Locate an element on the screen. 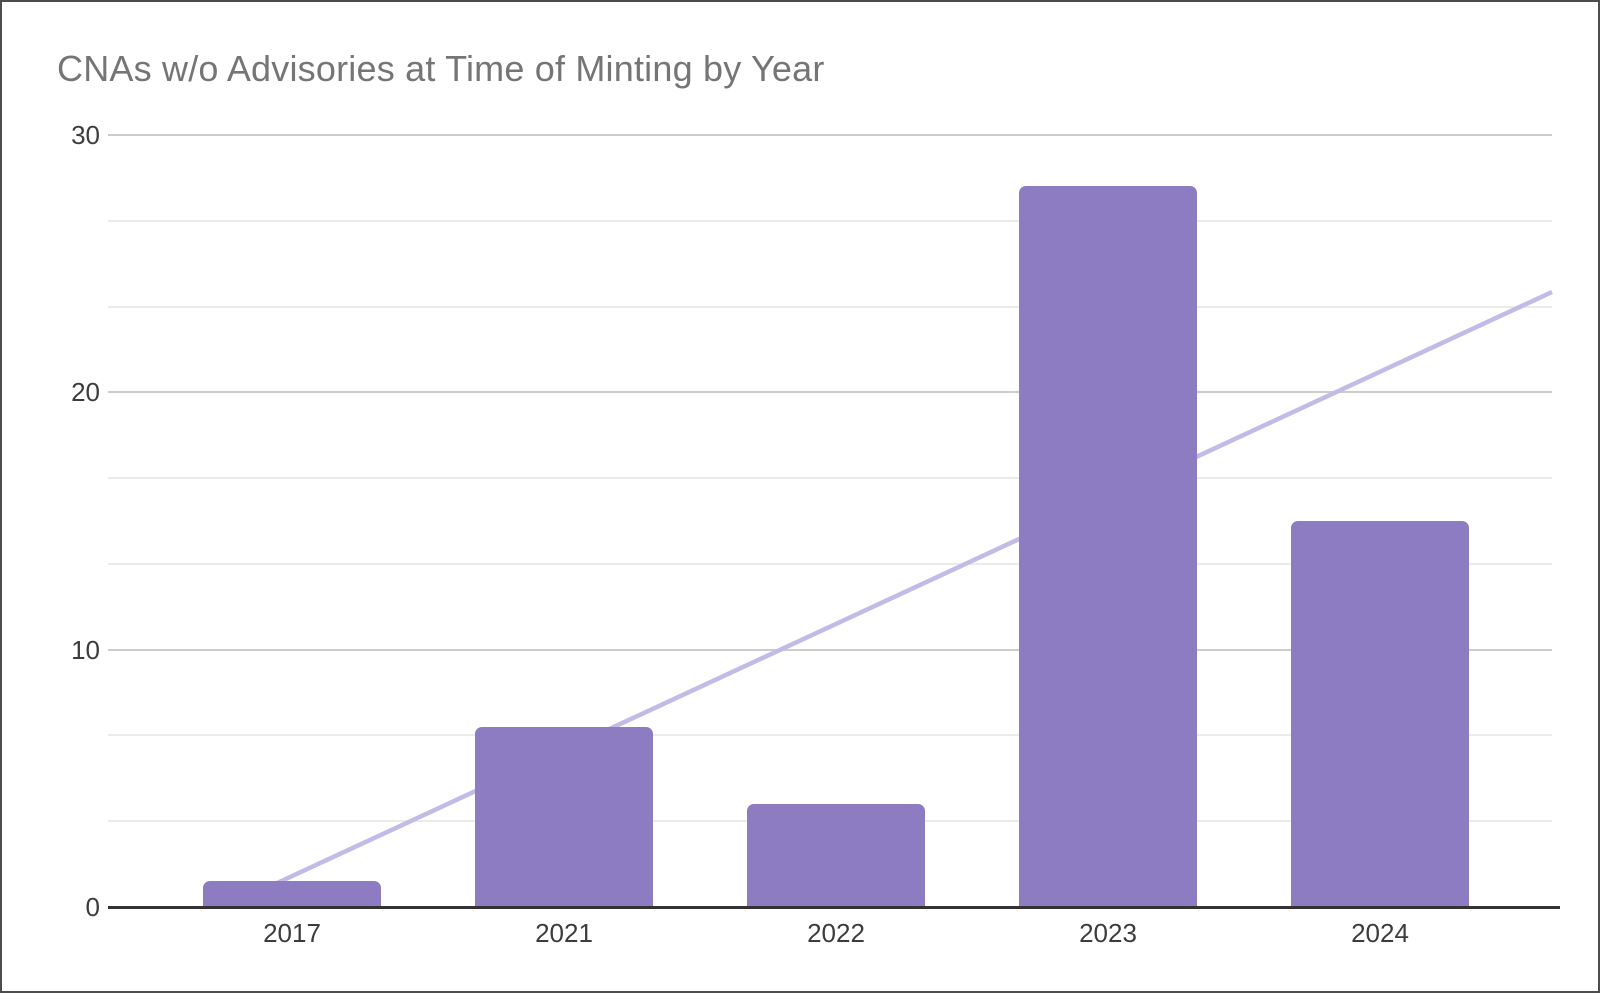 The image size is (1600, 993). bar-2022 is located at coordinates (836, 855).